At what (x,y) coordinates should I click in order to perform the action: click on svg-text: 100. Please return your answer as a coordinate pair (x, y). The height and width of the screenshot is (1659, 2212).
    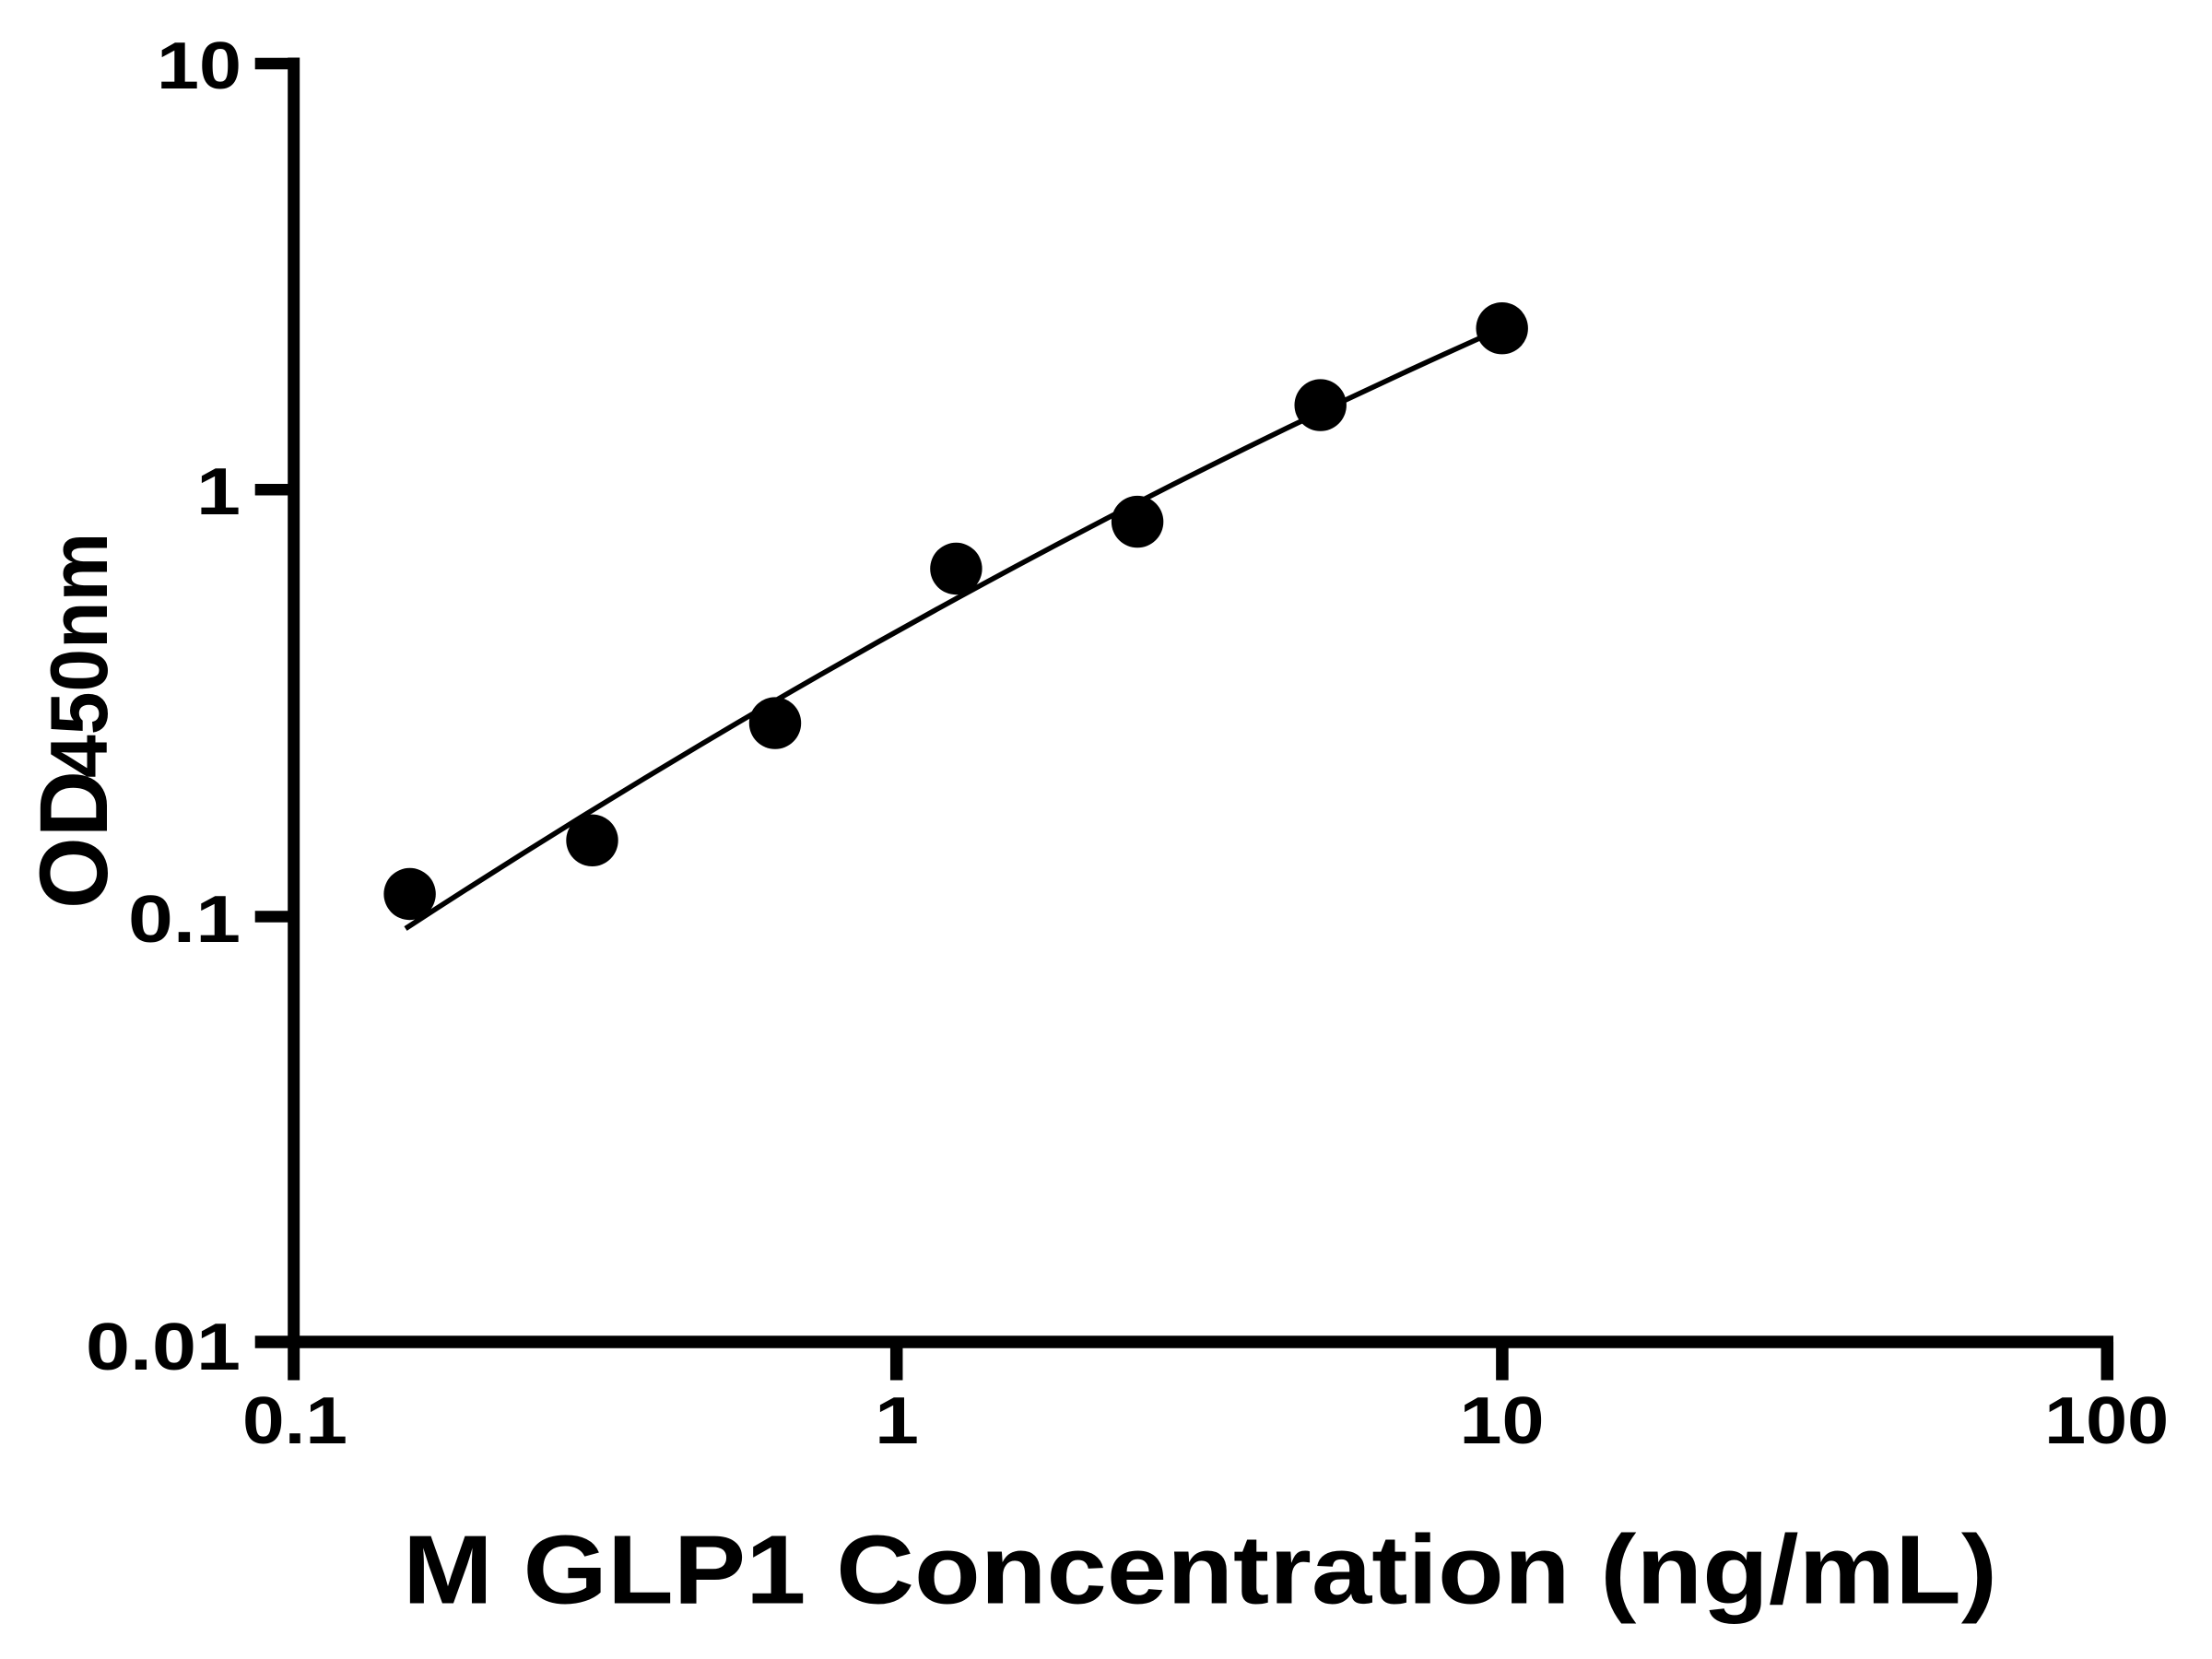
    Looking at the image, I should click on (2106, 1421).